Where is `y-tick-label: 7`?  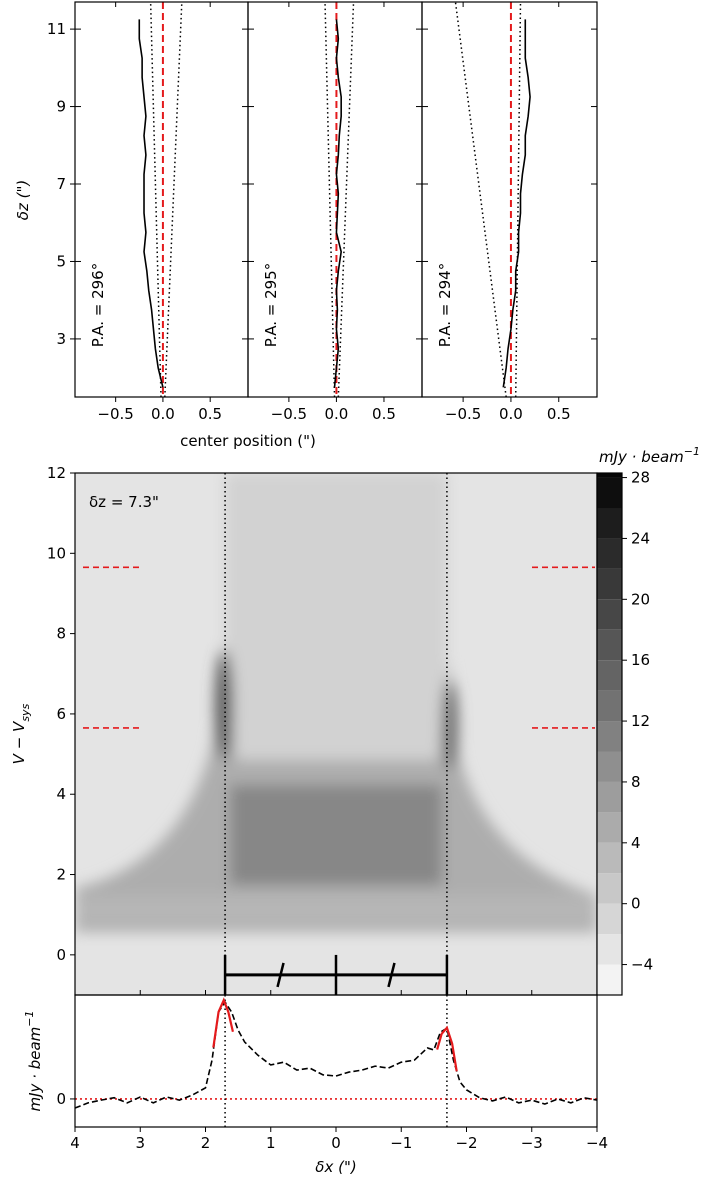
y-tick-label: 7 is located at coordinates (61, 184).